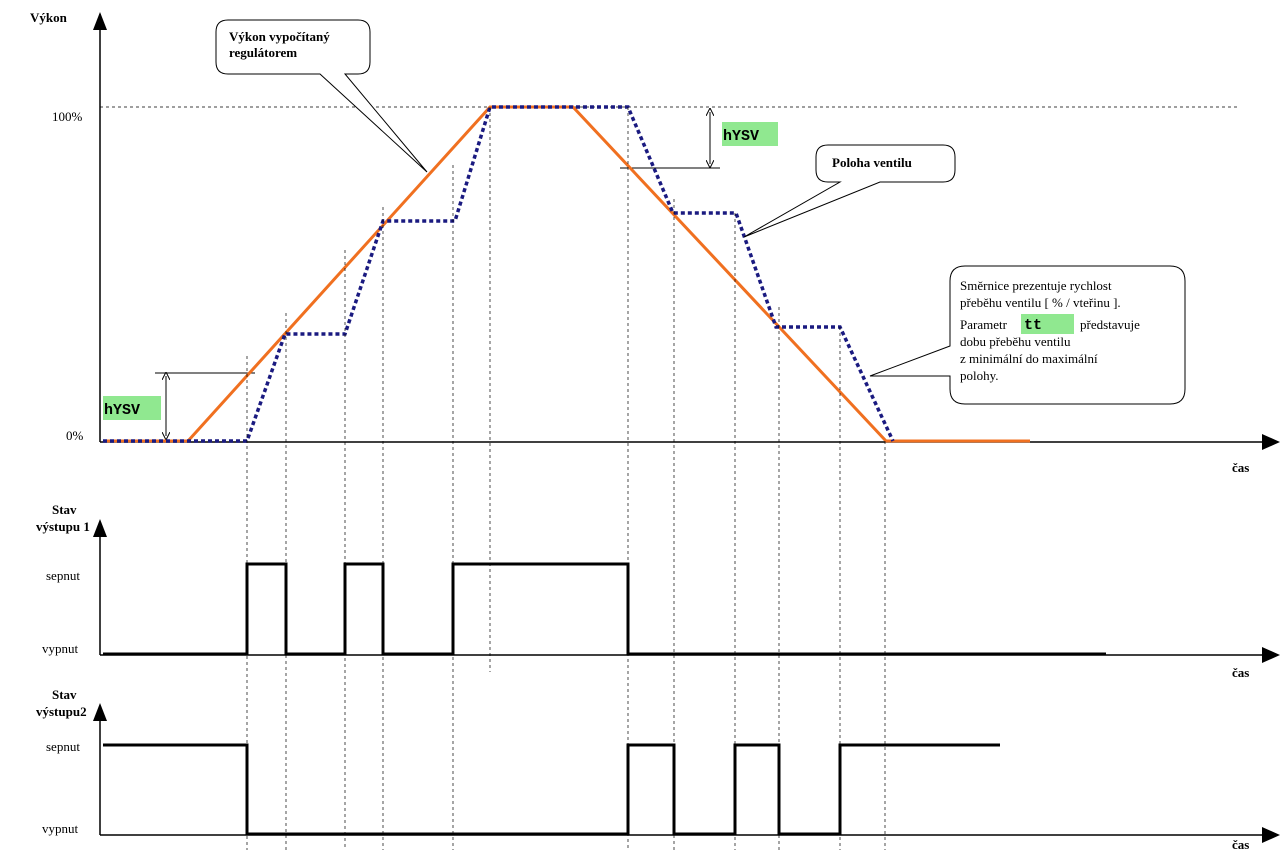  Describe the element at coordinates (64, 509) in the screenshot. I see `out1-title-line1: Stav` at that location.